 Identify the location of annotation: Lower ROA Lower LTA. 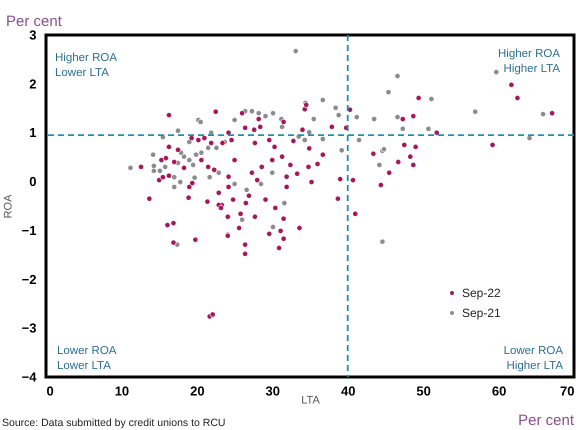
(87, 358).